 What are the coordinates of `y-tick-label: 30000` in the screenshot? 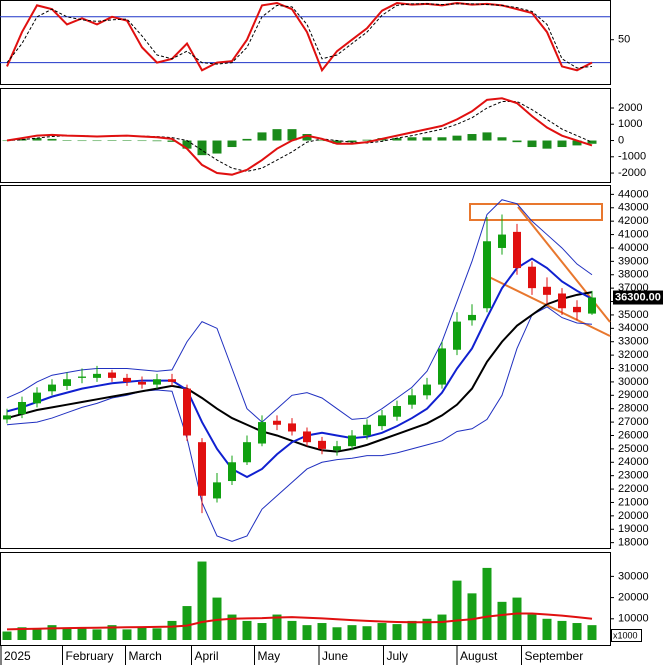 It's located at (633, 576).